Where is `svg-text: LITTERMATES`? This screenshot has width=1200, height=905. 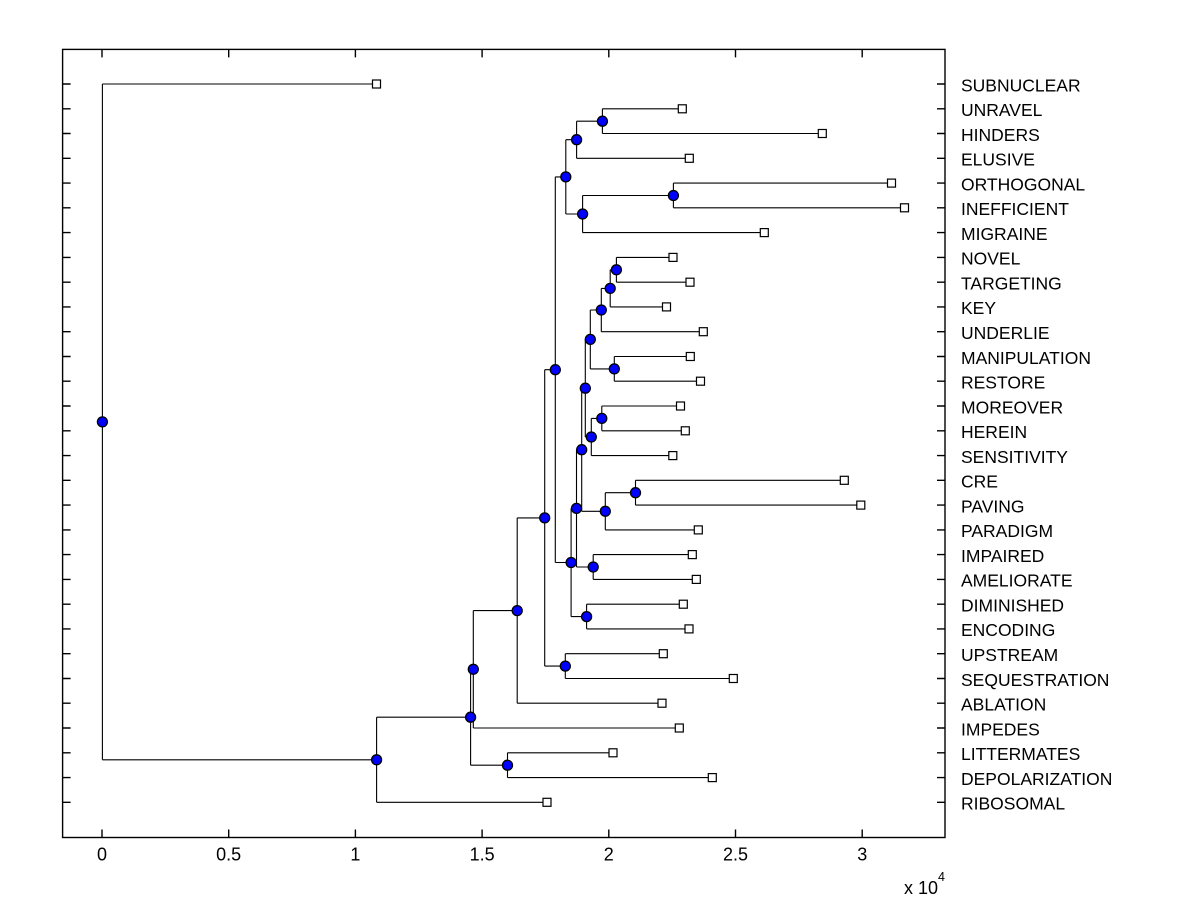
svg-text: LITTERMATES is located at coordinates (1020, 754).